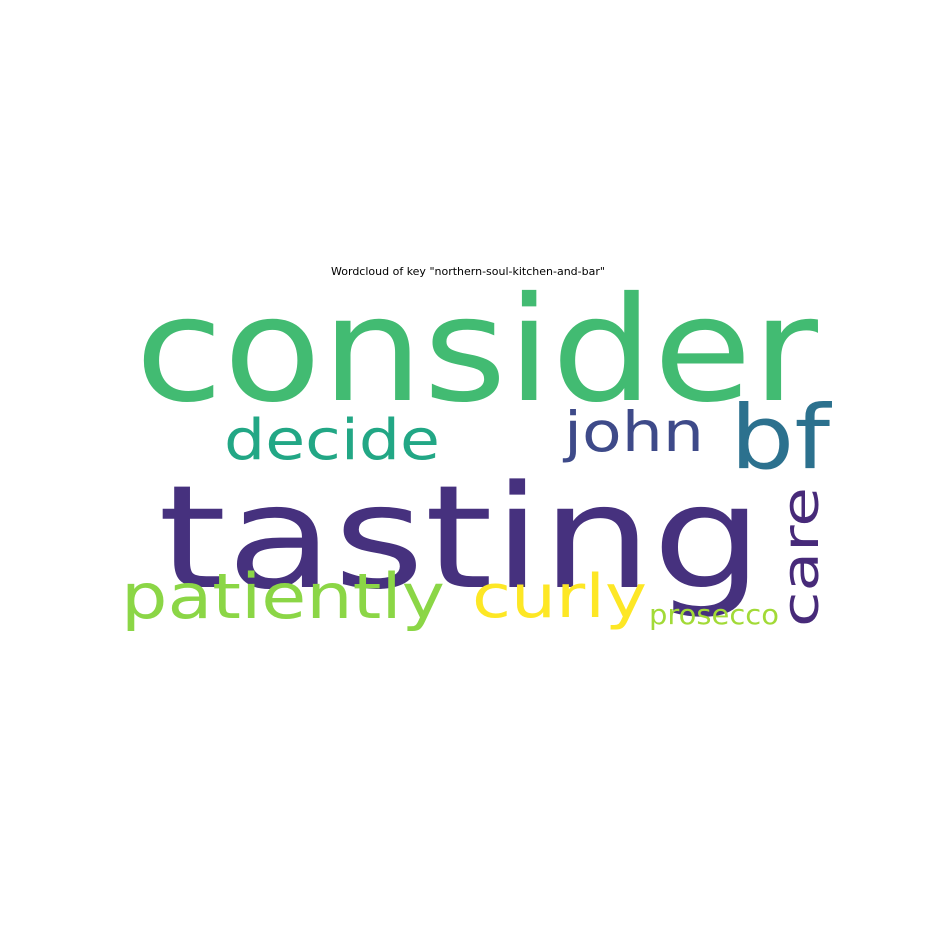 The height and width of the screenshot is (936, 936). I want to click on word-curly: curly, so click(559, 597).